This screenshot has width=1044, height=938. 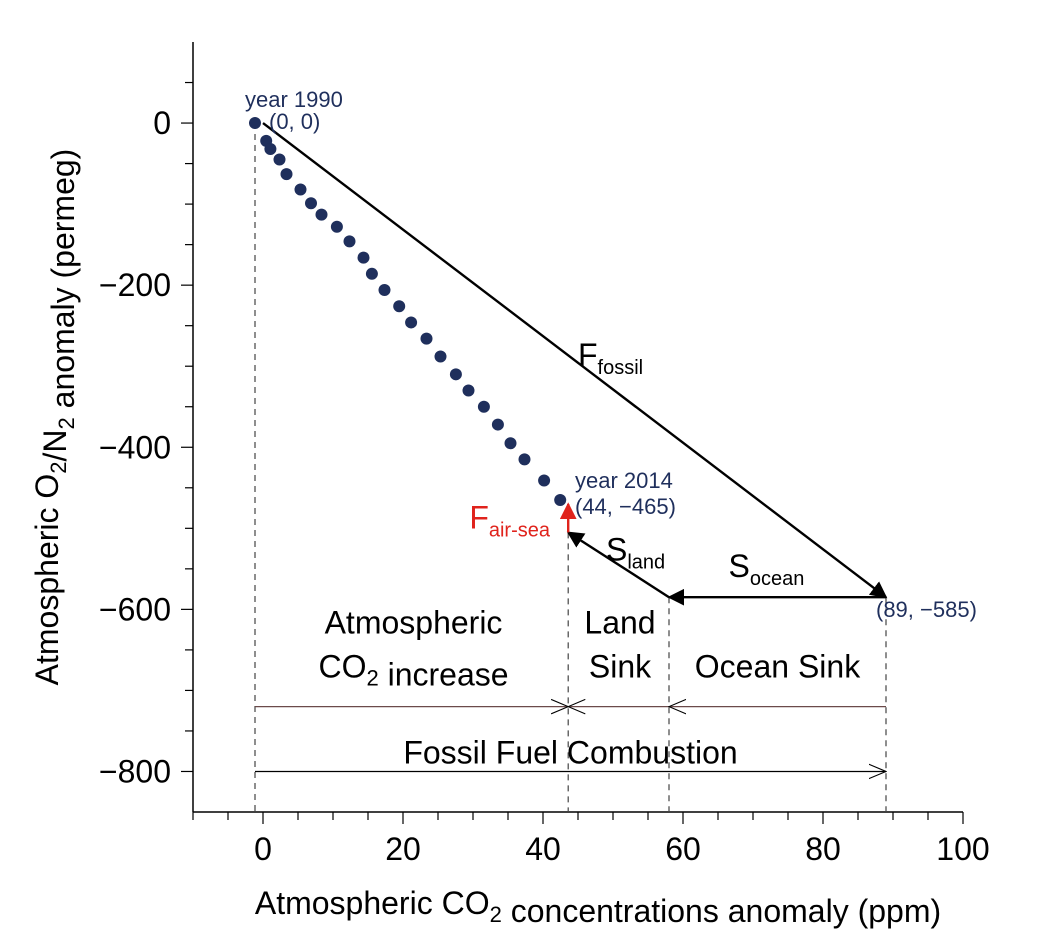 I want to click on region-label-line2: CO2 increase, so click(x=413, y=670).